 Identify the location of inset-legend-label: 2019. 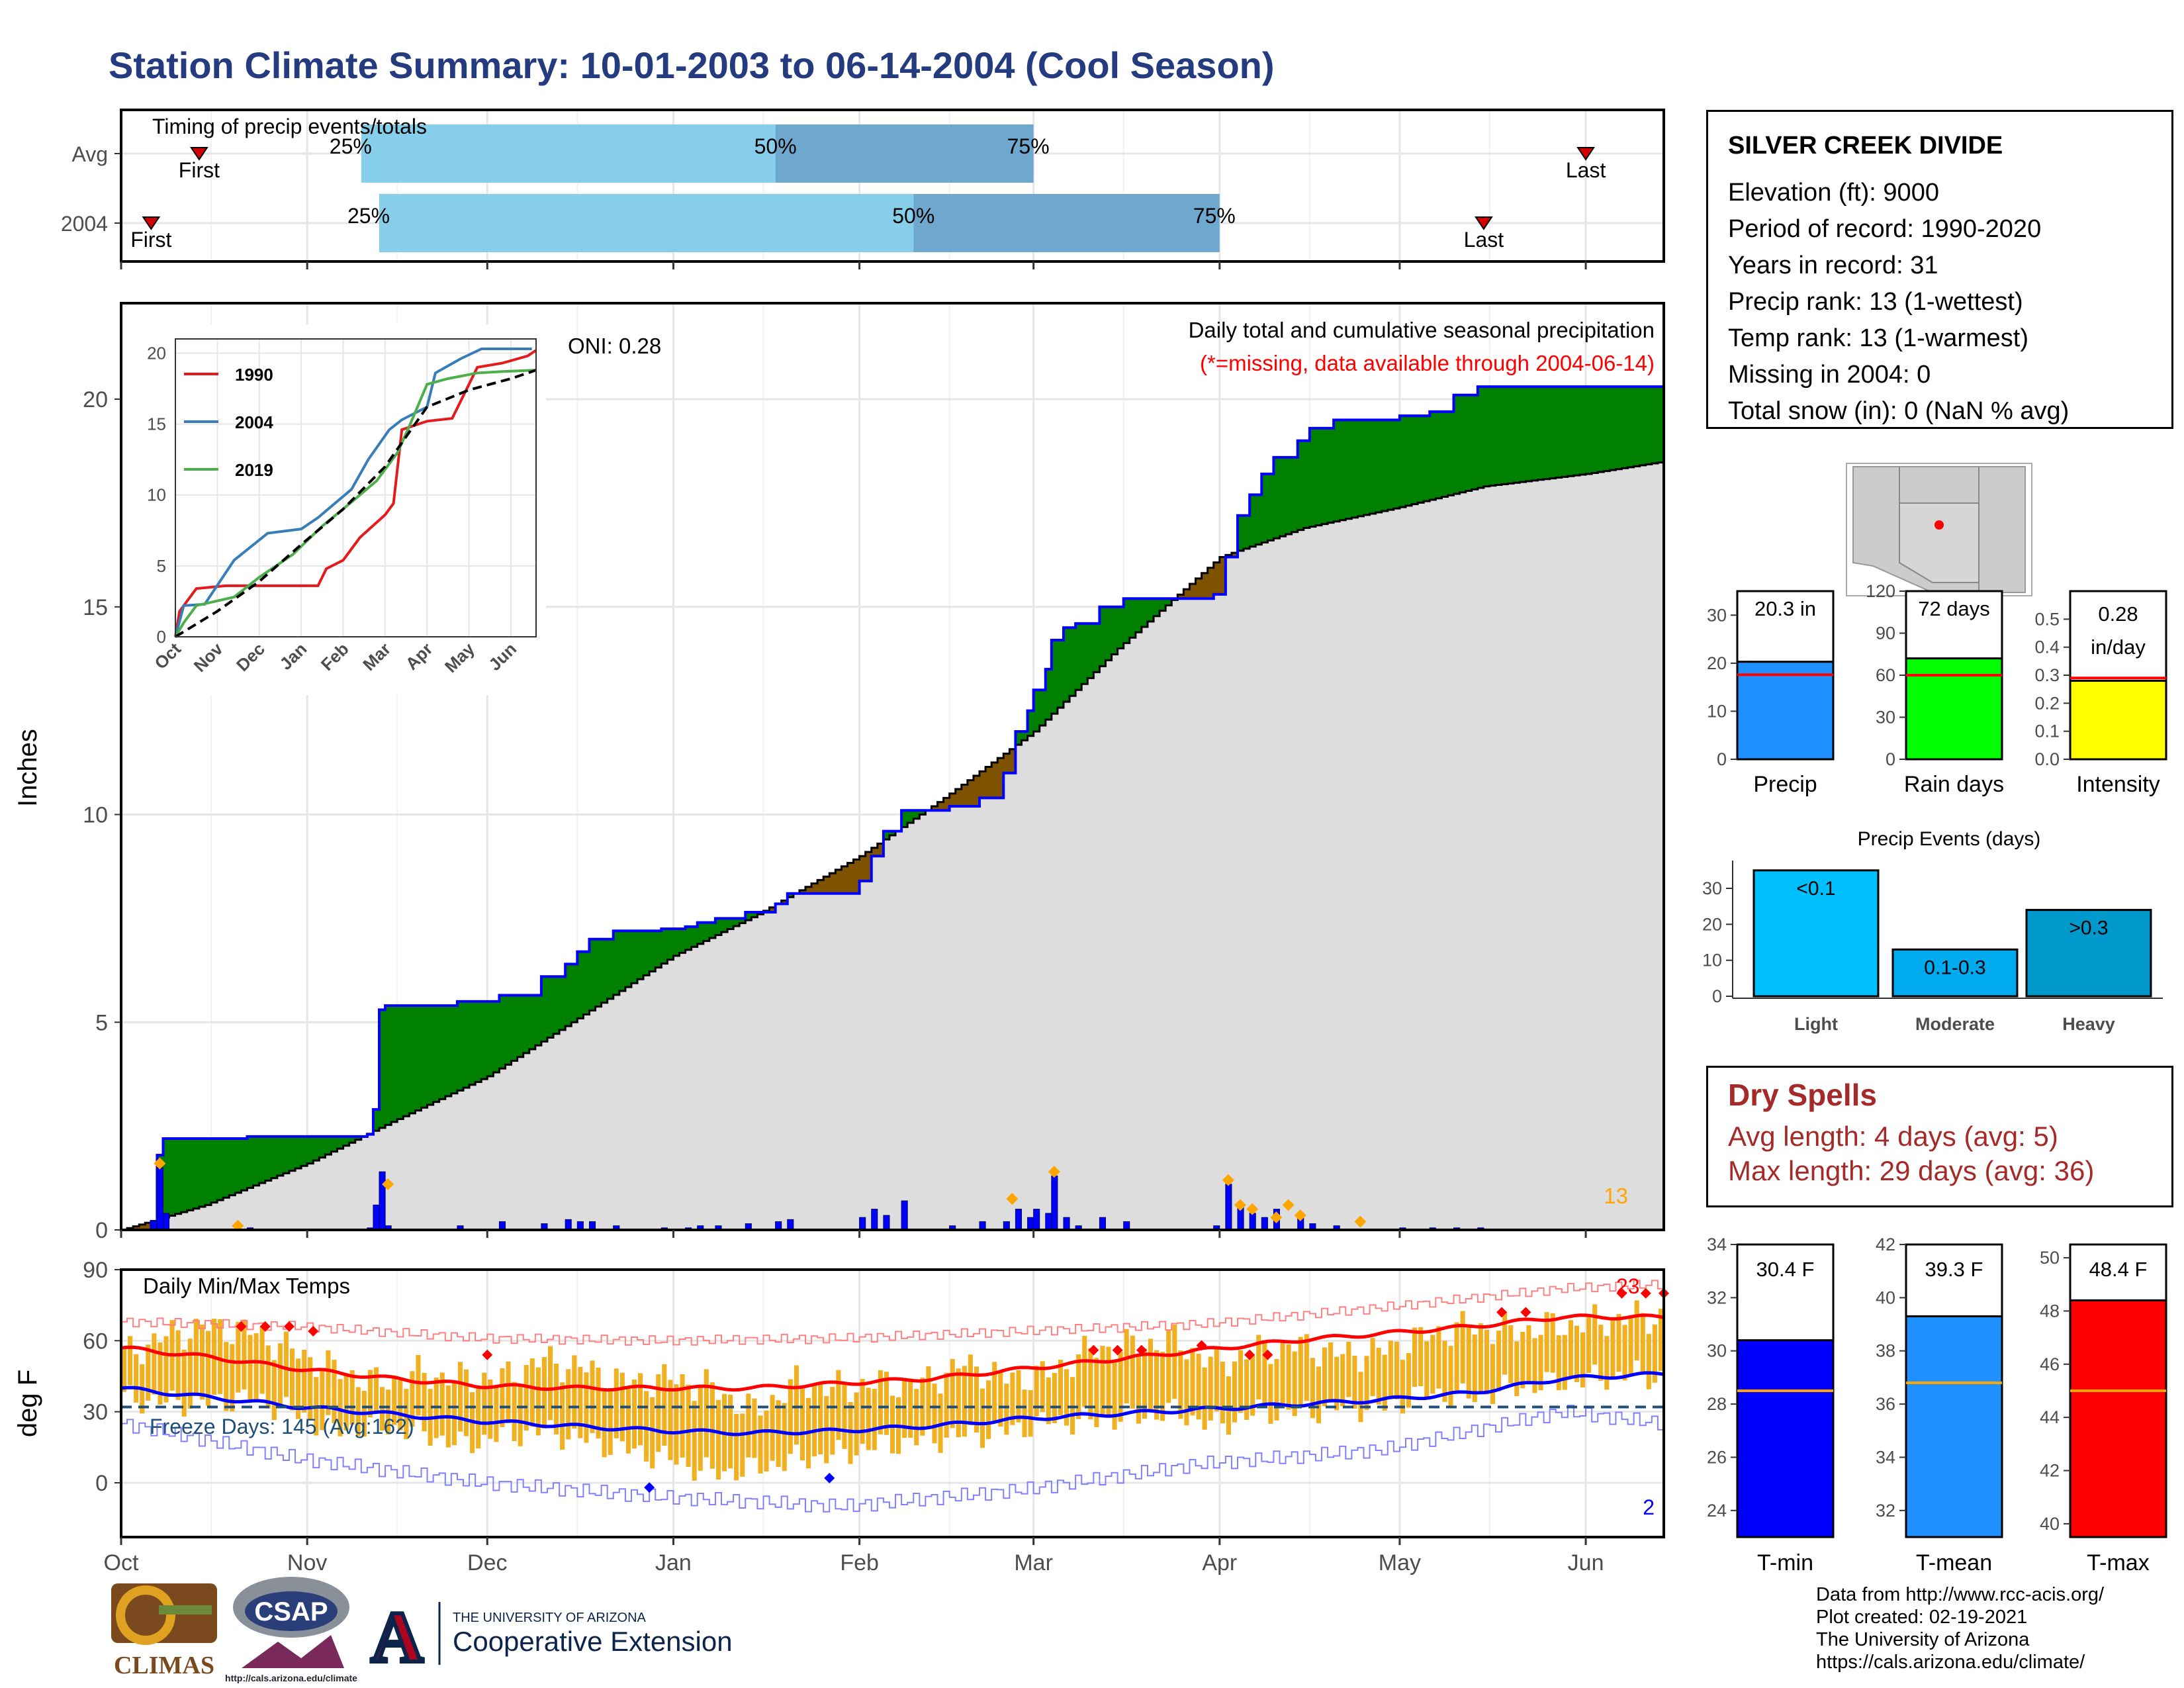
(254, 470).